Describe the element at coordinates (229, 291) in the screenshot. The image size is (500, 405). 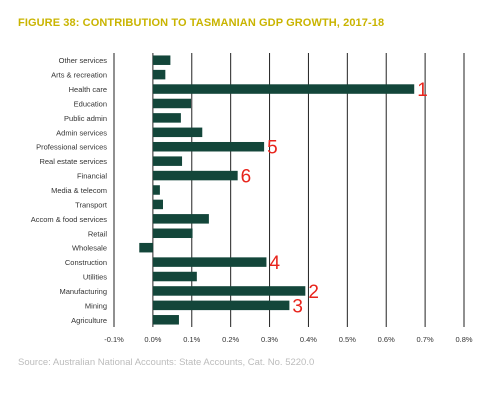
I see `bar-manufacturing` at that location.